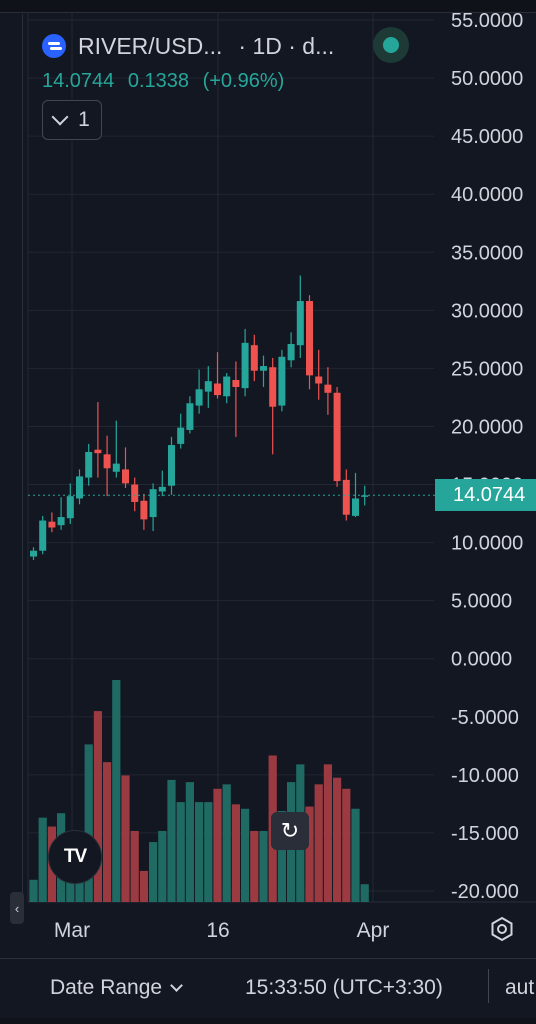  Describe the element at coordinates (481, 602) in the screenshot. I see `price-axis-label: 5.0000` at that location.